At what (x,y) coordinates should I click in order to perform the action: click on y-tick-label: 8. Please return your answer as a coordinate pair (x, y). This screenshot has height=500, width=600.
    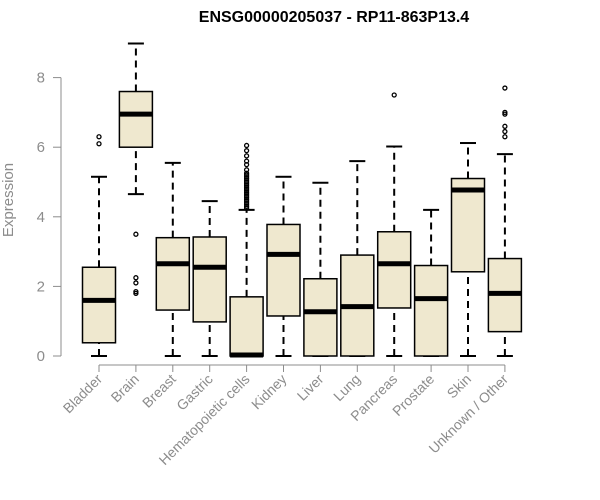
    Looking at the image, I should click on (41, 78).